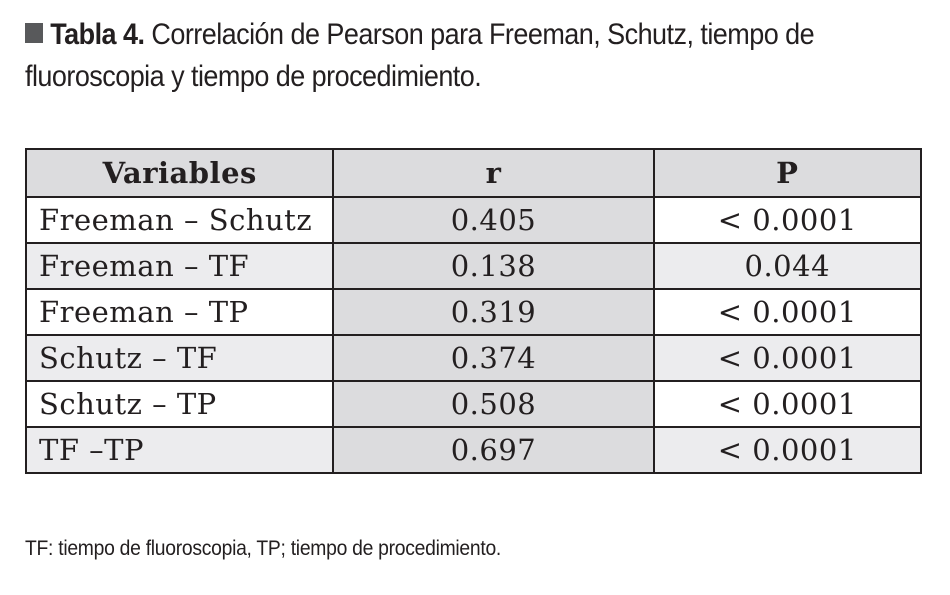 The image size is (950, 595). What do you see at coordinates (179, 173) in the screenshot?
I see `header-variables: Variables` at bounding box center [179, 173].